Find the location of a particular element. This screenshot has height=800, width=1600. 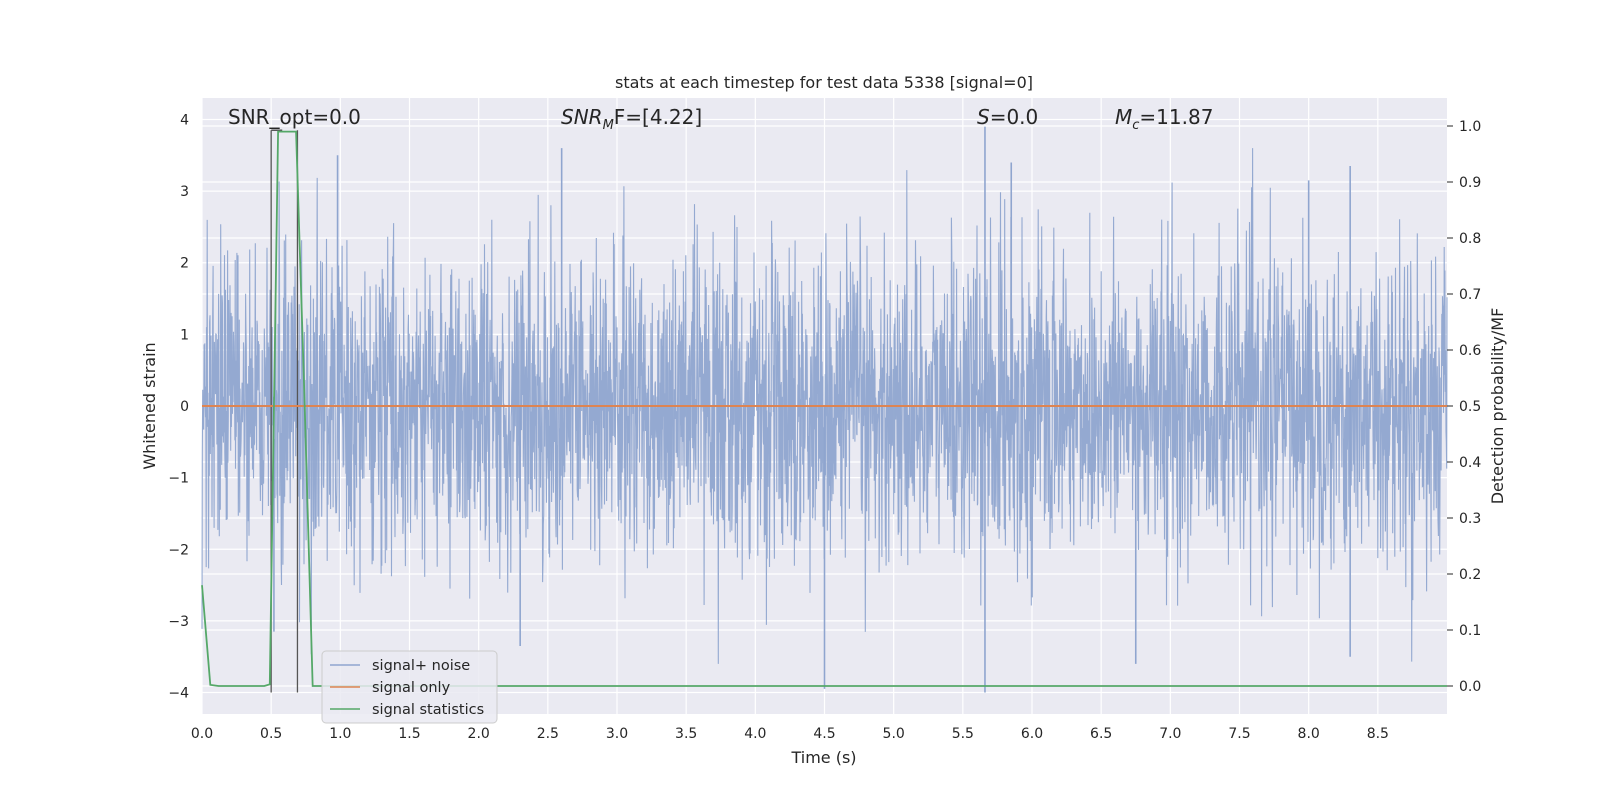

right-tick-label: 0.4 is located at coordinates (1470, 463).